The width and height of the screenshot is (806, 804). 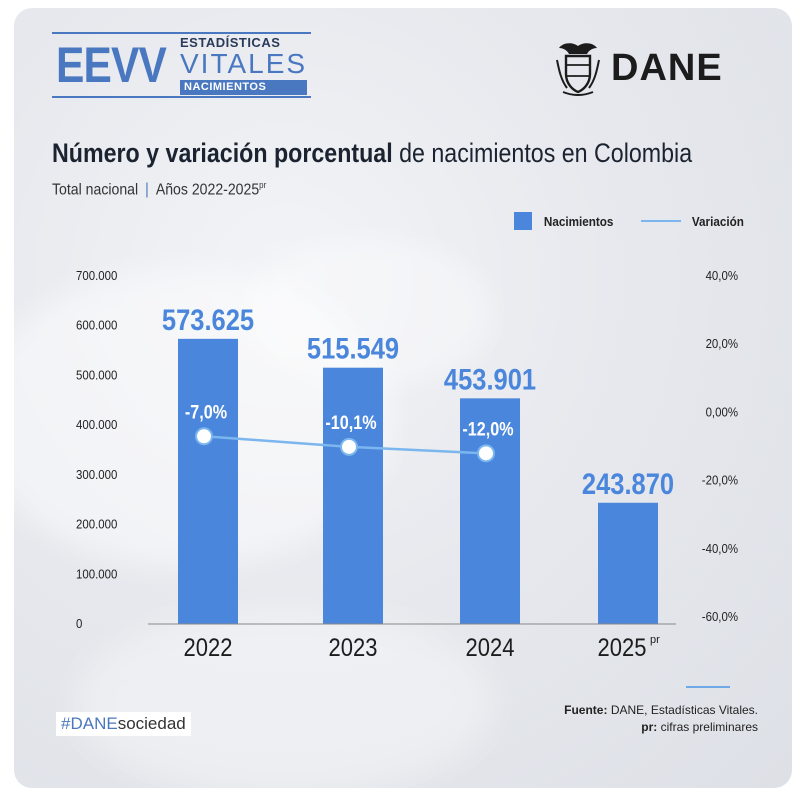 I want to click on x-tick-label: 2023, so click(x=353, y=648).